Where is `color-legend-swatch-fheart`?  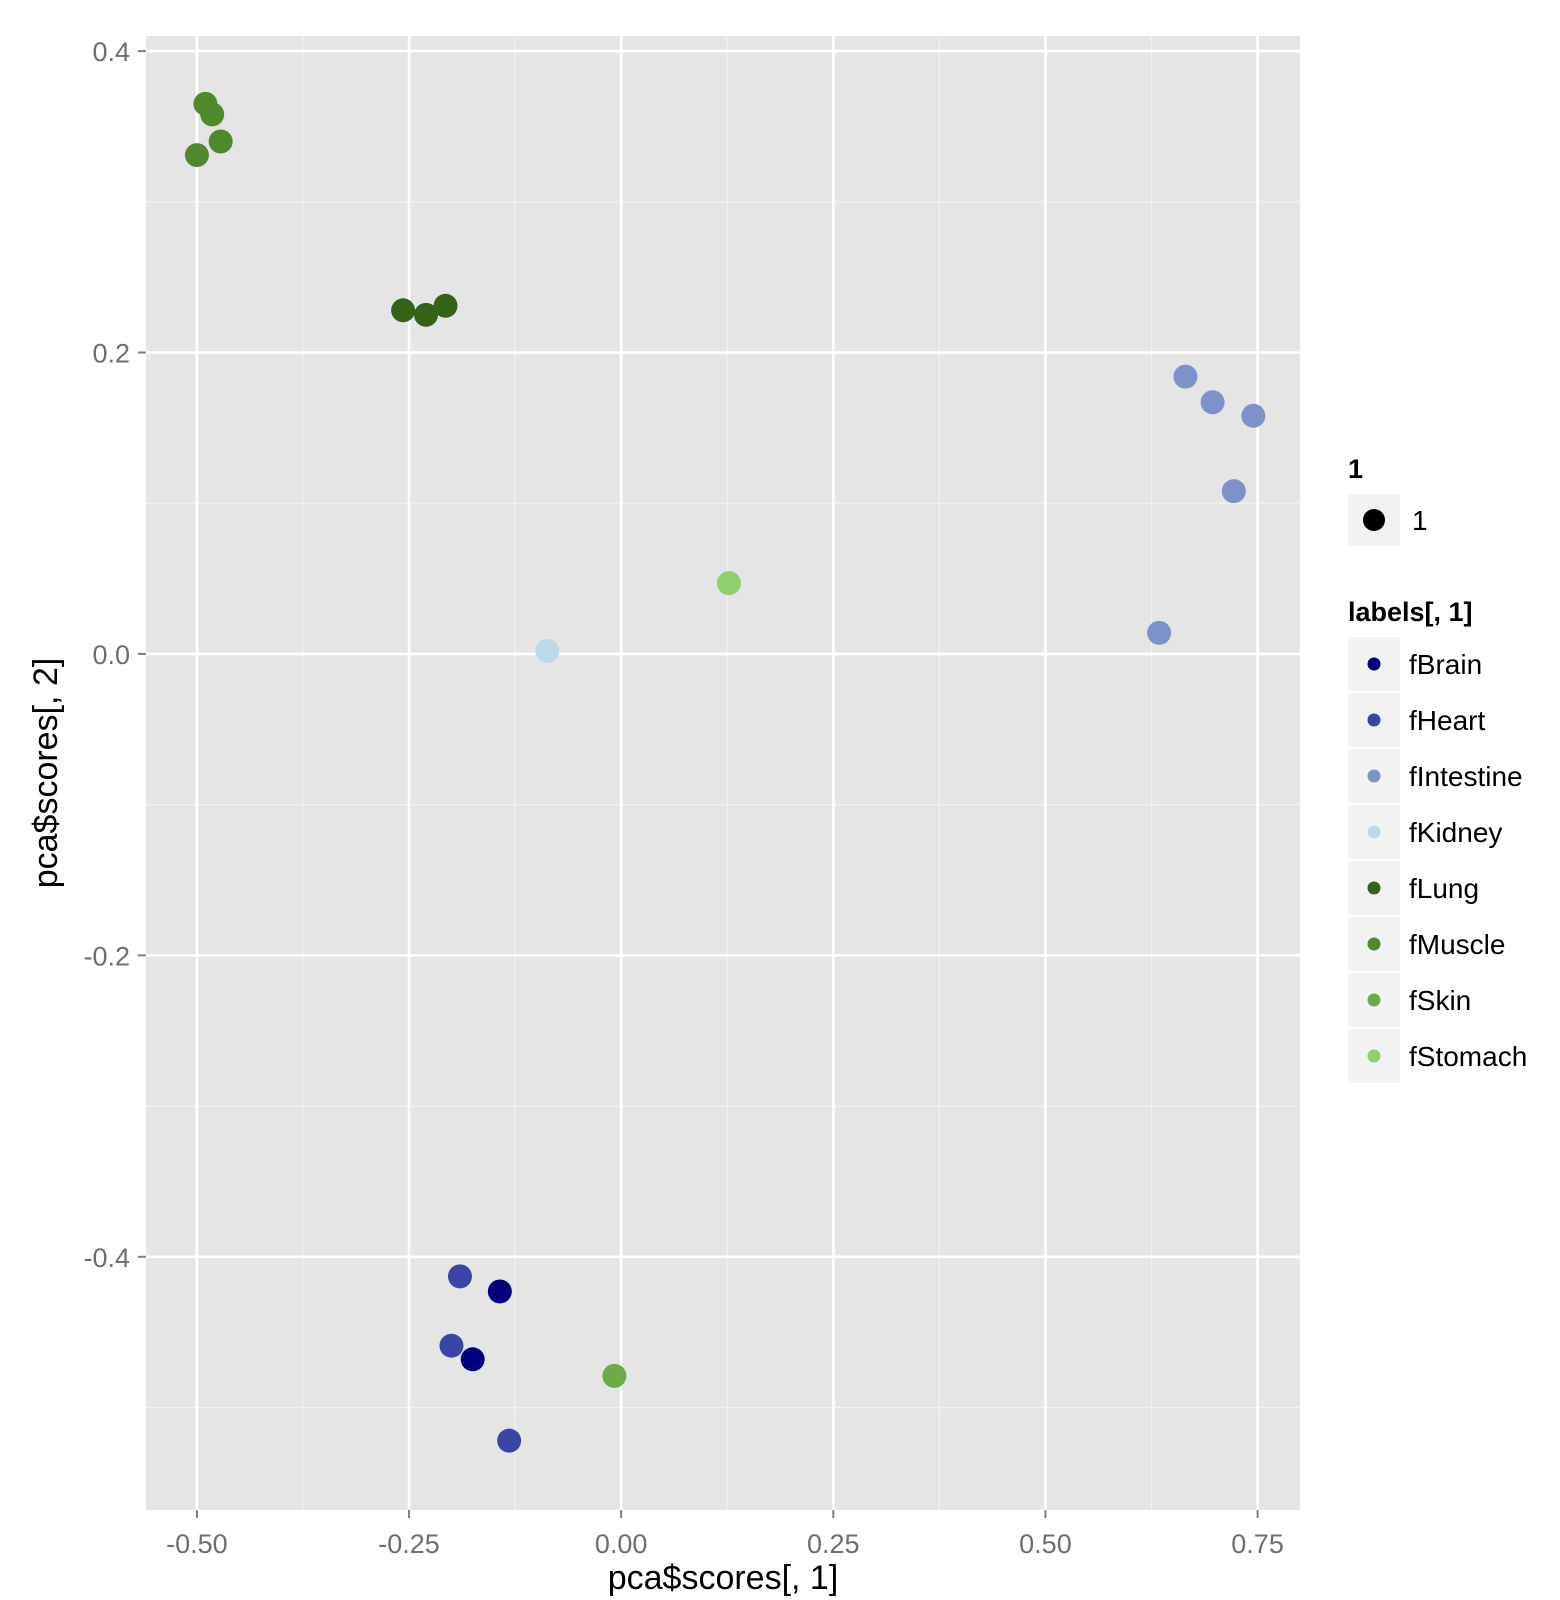
color-legend-swatch-fheart is located at coordinates (1374, 720).